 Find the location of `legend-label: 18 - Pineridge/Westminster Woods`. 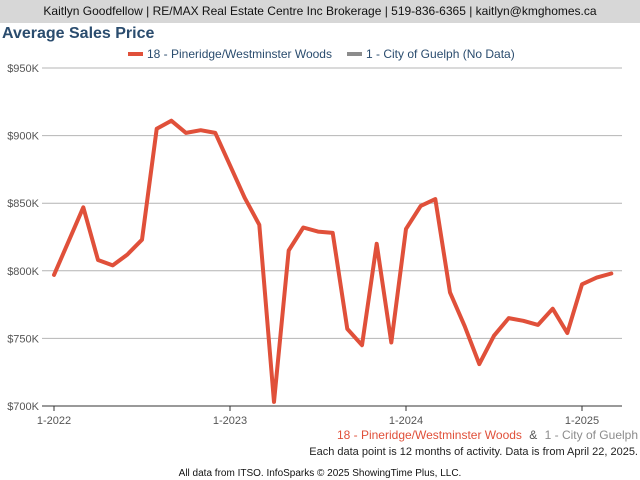

legend-label: 18 - Pineridge/Westminster Woods is located at coordinates (239, 54).